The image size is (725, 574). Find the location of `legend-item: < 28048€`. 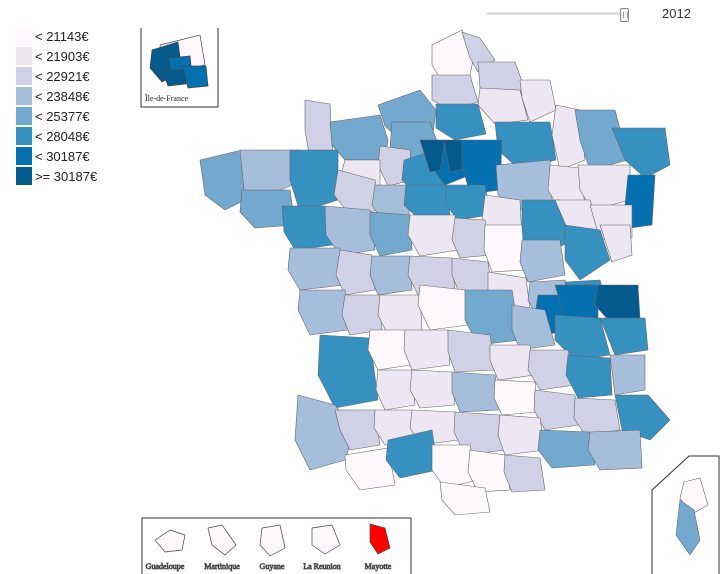

legend-item: < 28048€ is located at coordinates (56, 136).